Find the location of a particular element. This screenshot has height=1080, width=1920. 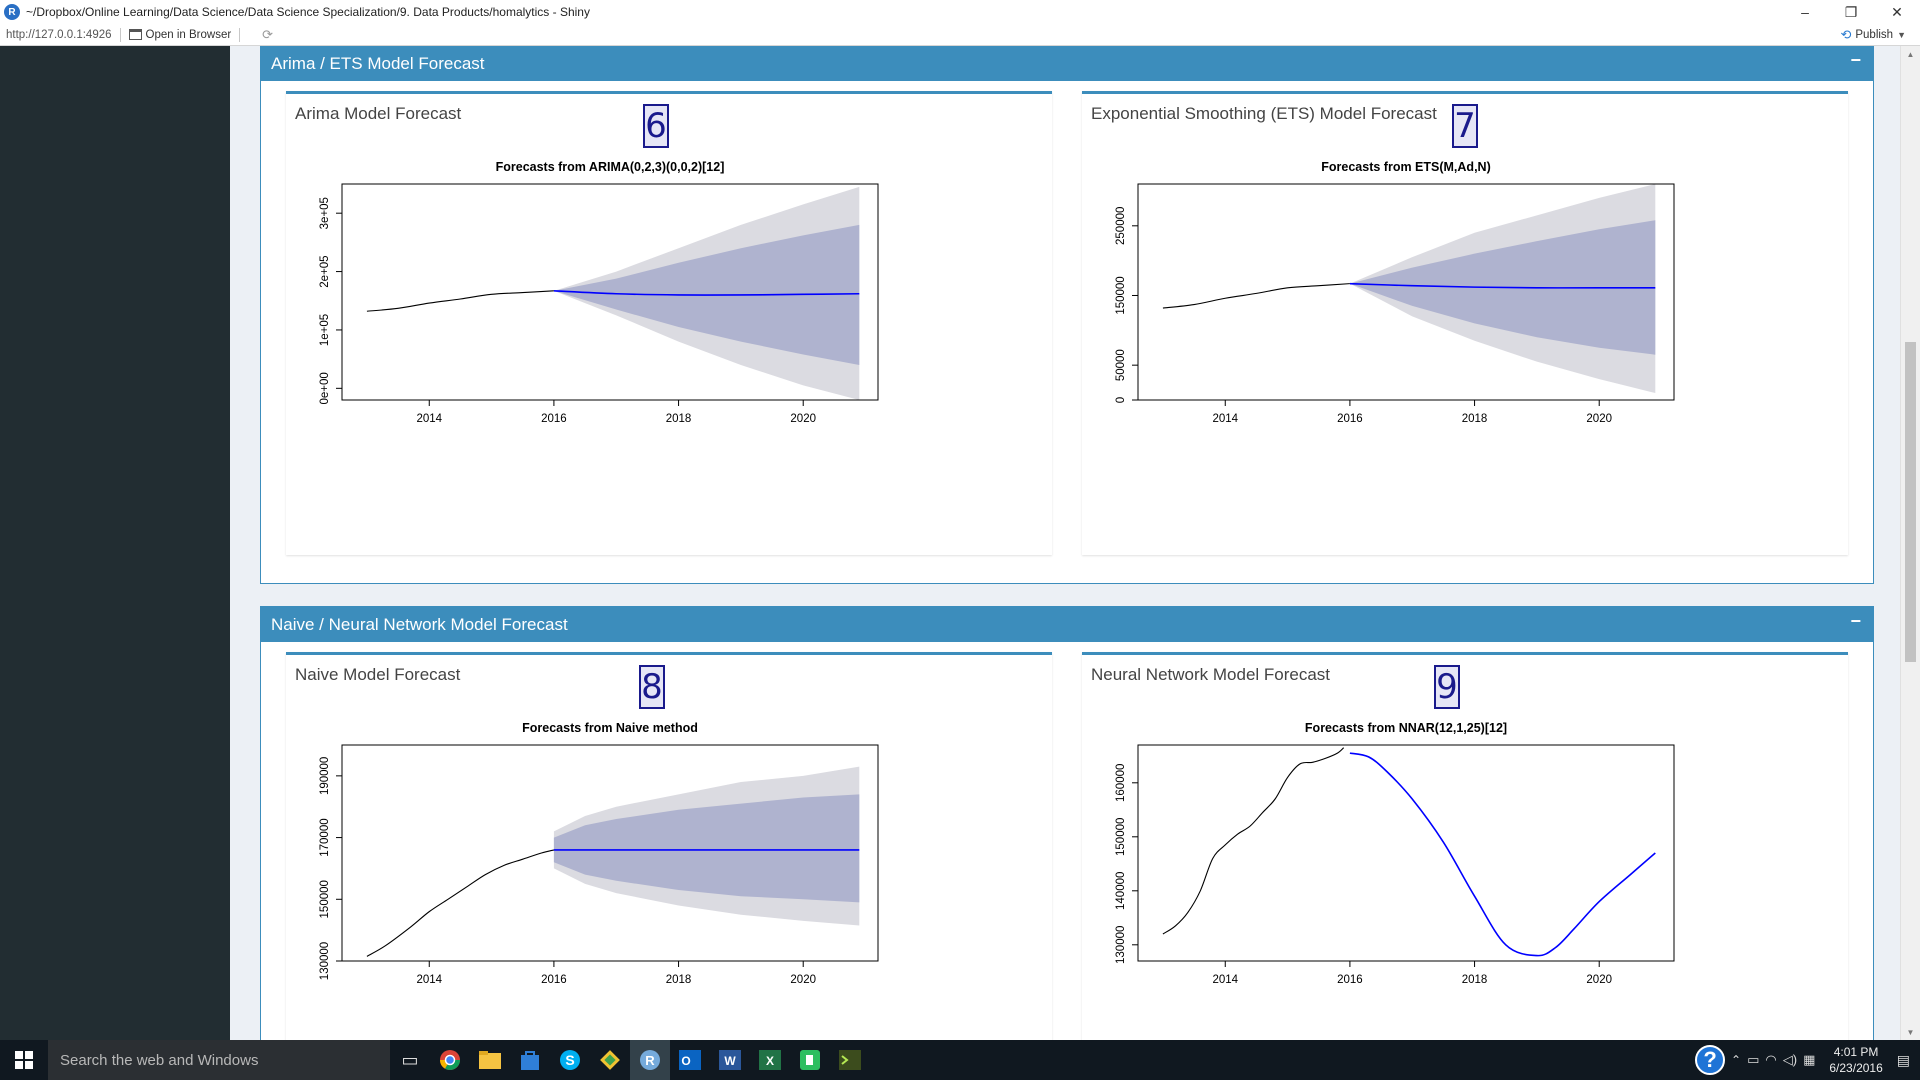

y-tick-label: 130000 is located at coordinates (325, 961).